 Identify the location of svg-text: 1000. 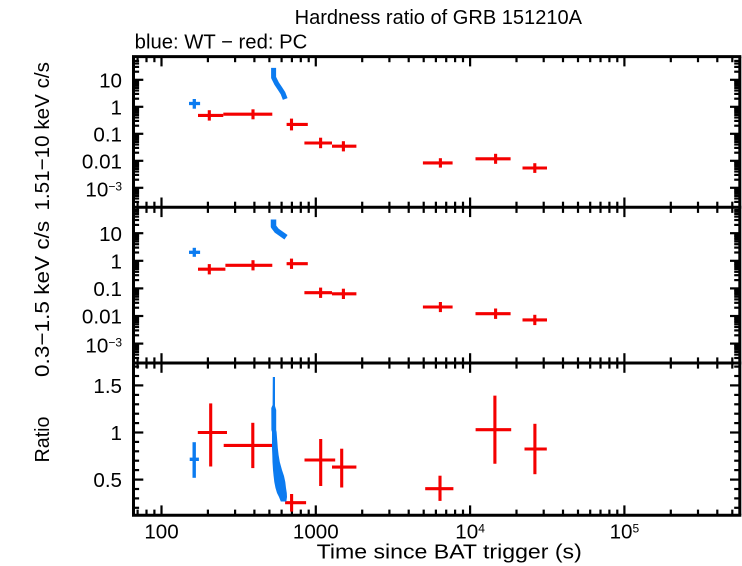
(316, 531).